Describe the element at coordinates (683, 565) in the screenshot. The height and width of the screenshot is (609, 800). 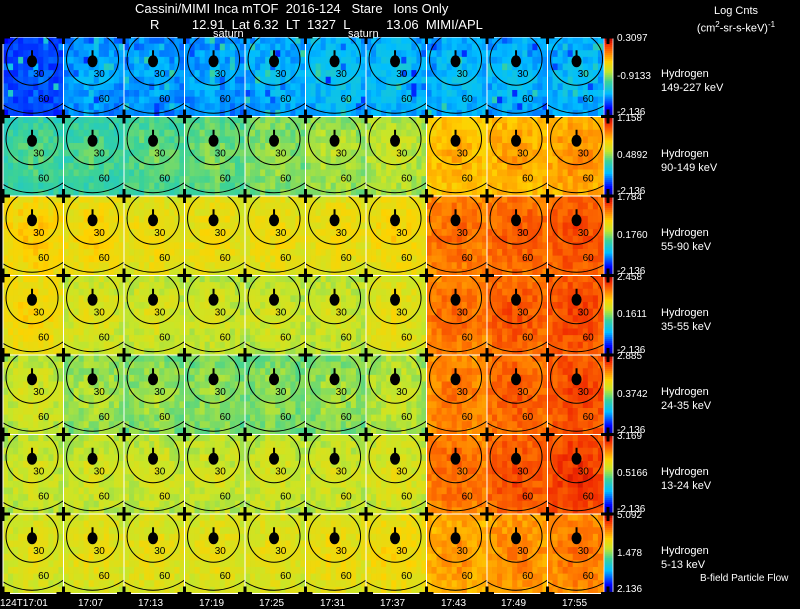
I see `energy-label: 5-13 keV` at that location.